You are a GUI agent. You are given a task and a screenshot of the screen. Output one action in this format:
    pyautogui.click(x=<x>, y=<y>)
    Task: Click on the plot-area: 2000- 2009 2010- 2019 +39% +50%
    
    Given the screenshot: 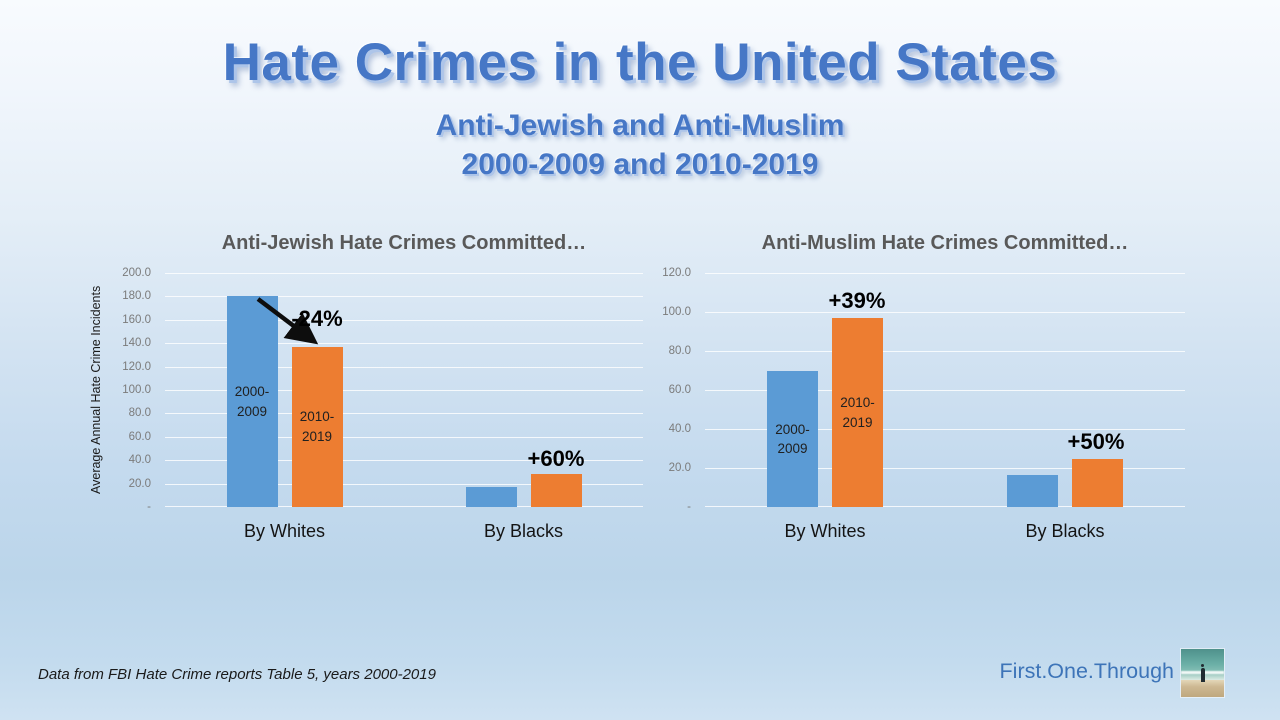 What is the action you would take?
    pyautogui.click(x=945, y=390)
    